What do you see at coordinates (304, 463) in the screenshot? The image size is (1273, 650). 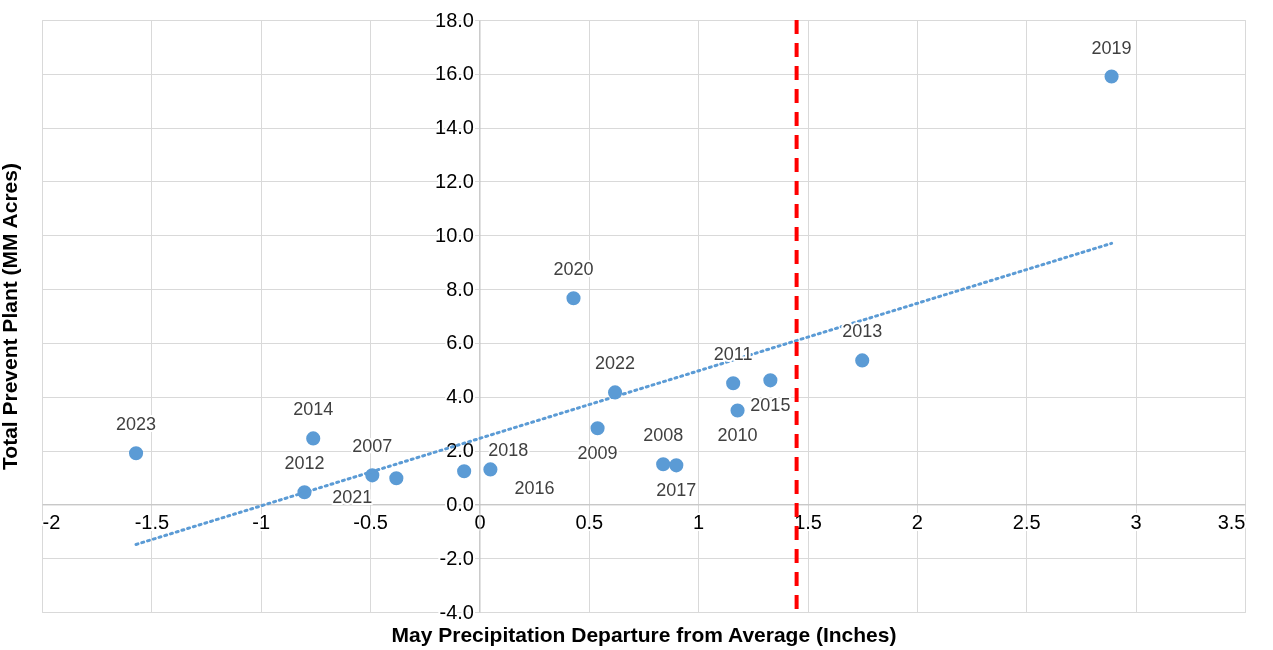 I see `annotation: 2012` at bounding box center [304, 463].